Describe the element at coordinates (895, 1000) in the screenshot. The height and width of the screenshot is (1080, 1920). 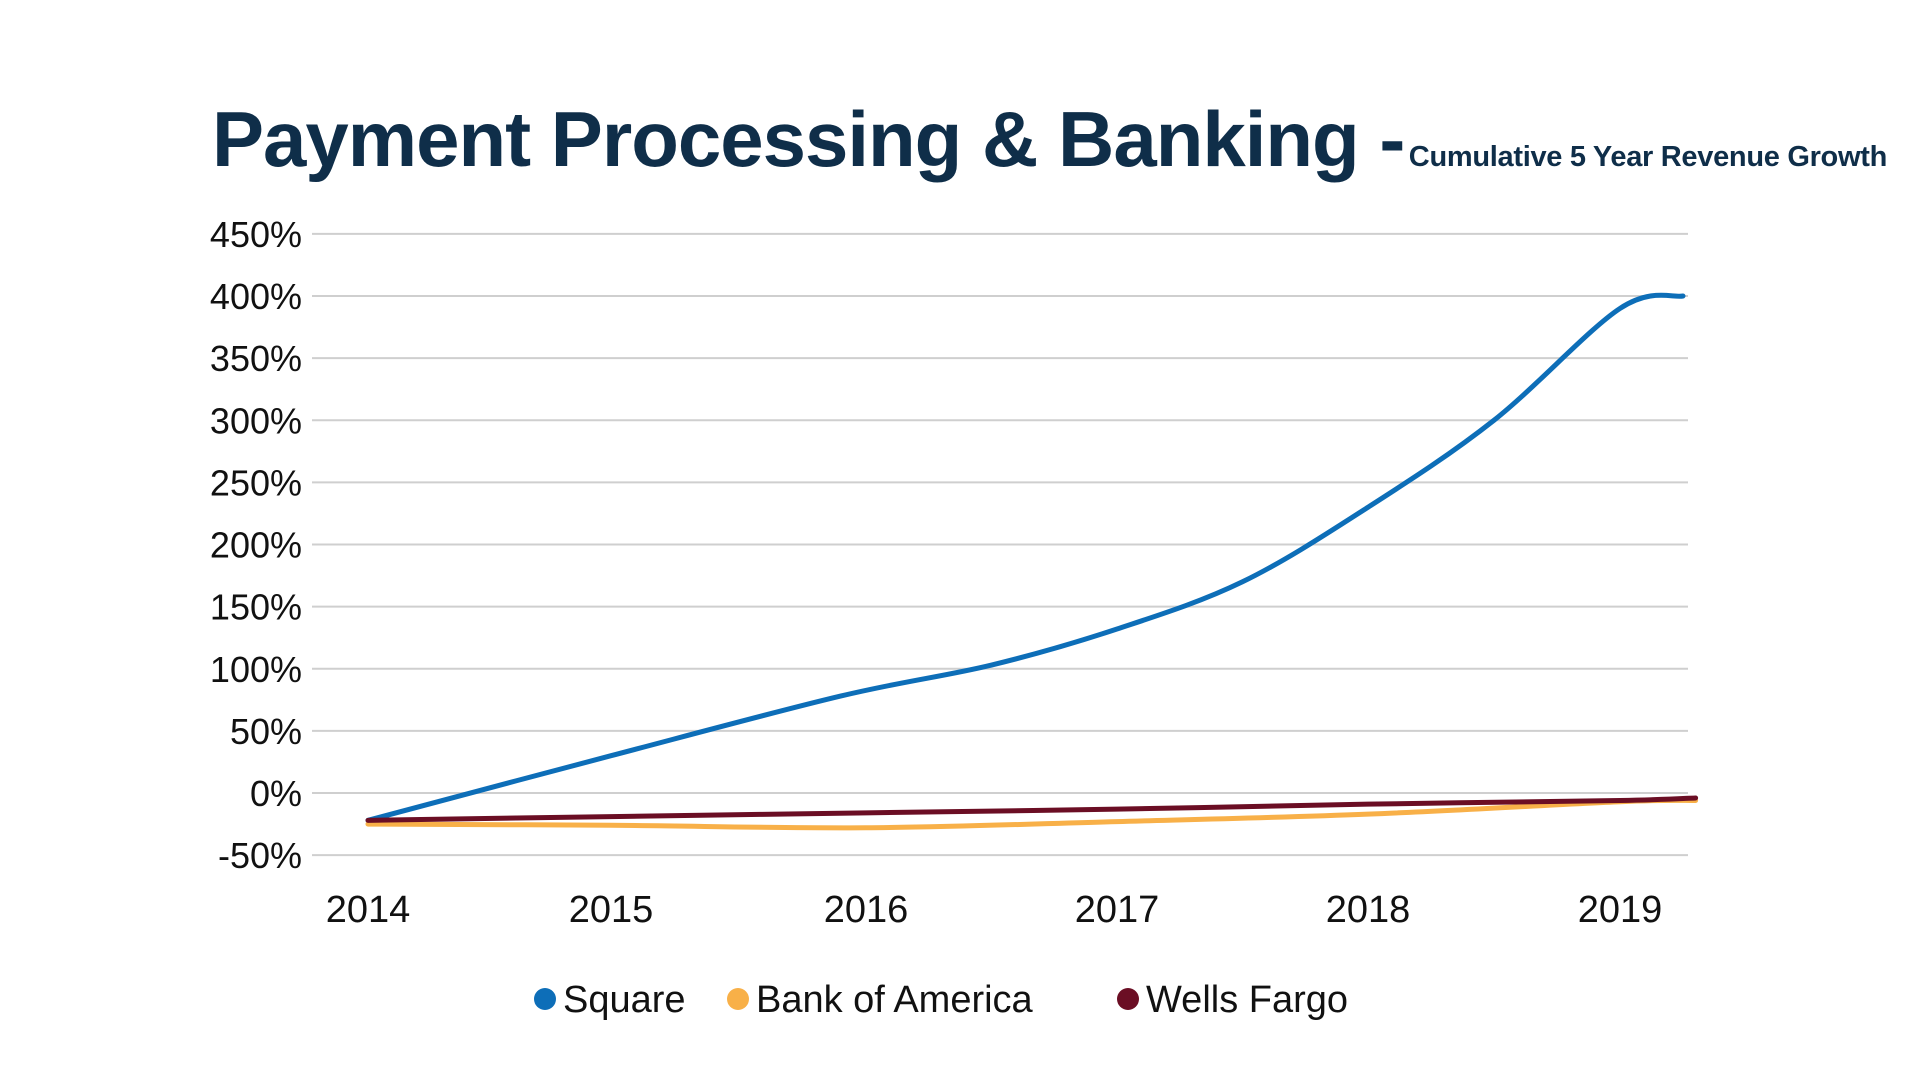
I see `legend-label-bank-of-america: Bank of America` at that location.